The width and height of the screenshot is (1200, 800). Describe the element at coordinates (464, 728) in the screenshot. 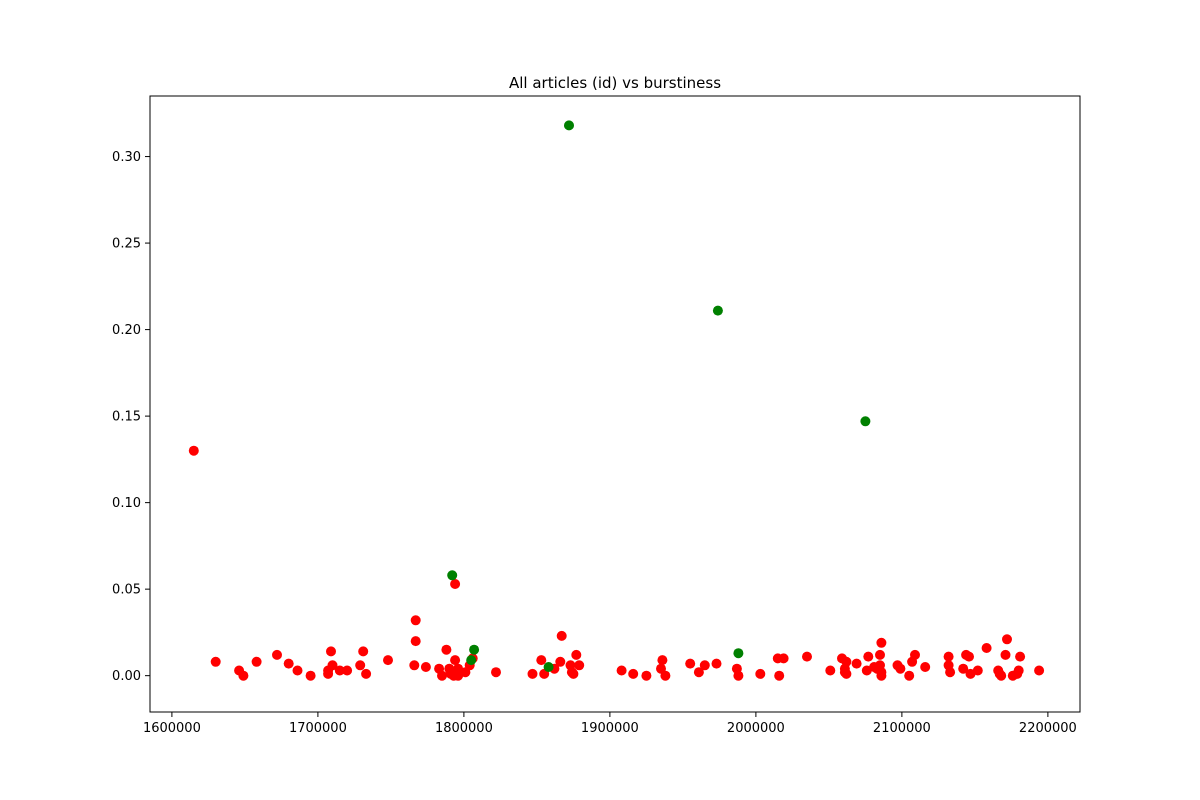

I see `x-tick-label: 1800000` at that location.